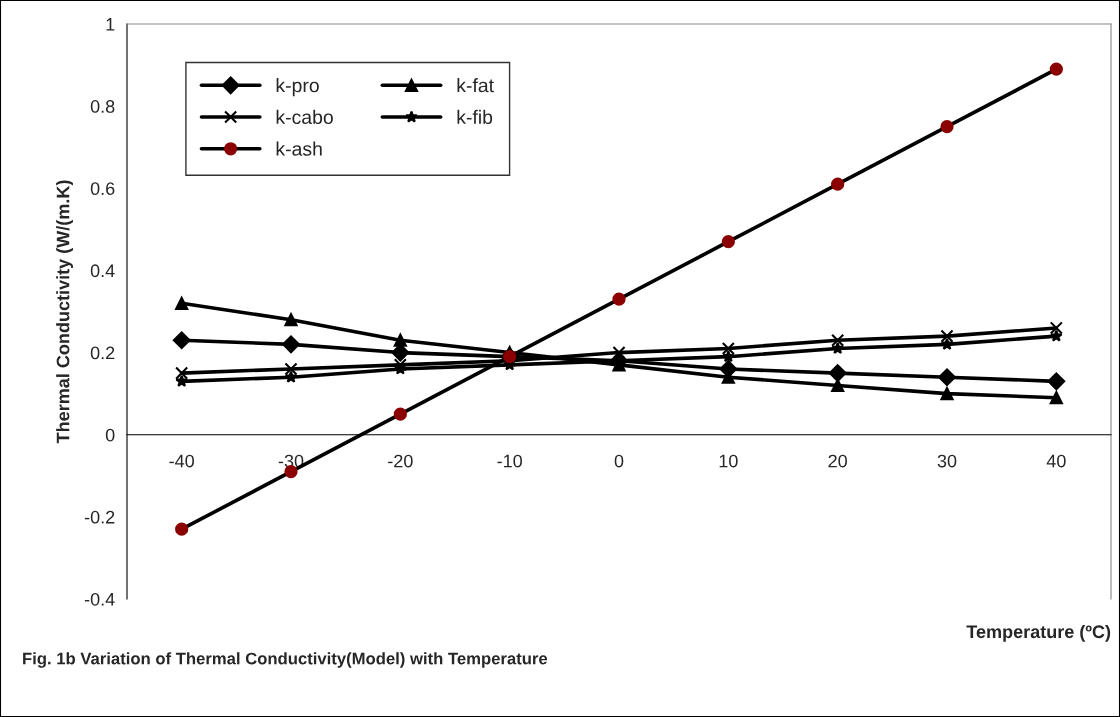 The height and width of the screenshot is (717, 1120). I want to click on x-tick-label: 30, so click(947, 461).